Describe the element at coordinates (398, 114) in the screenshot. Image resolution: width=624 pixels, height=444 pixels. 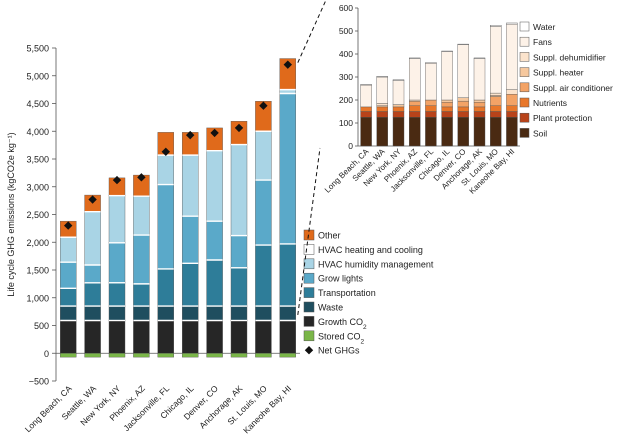
I see `inset-bar-plant-protection-new-york-ny` at that location.